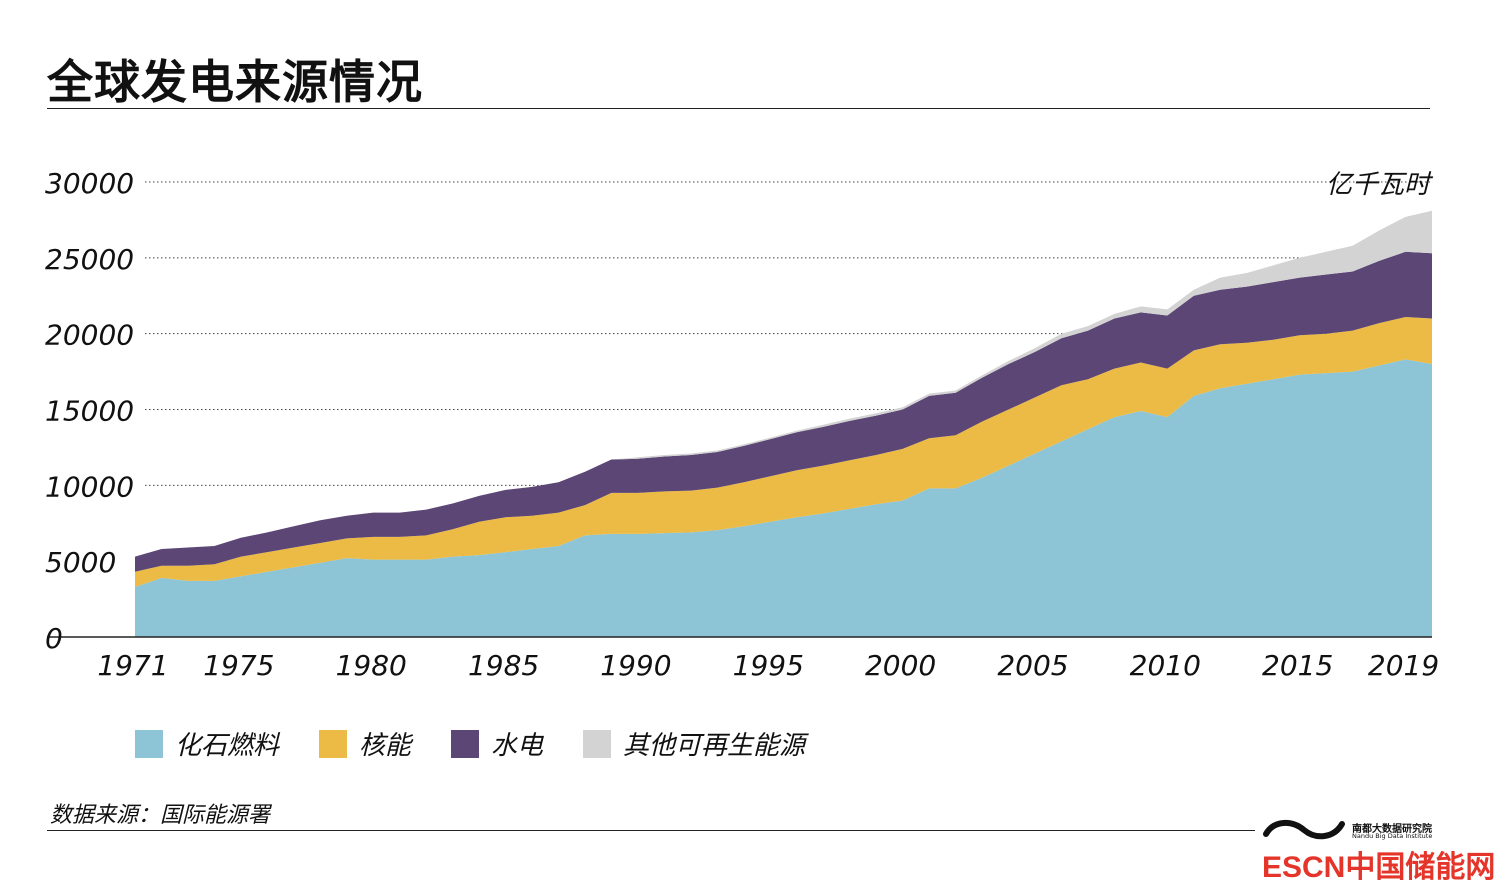  Describe the element at coordinates (1032, 665) in the screenshot. I see `x-tick-label: 2005` at that location.